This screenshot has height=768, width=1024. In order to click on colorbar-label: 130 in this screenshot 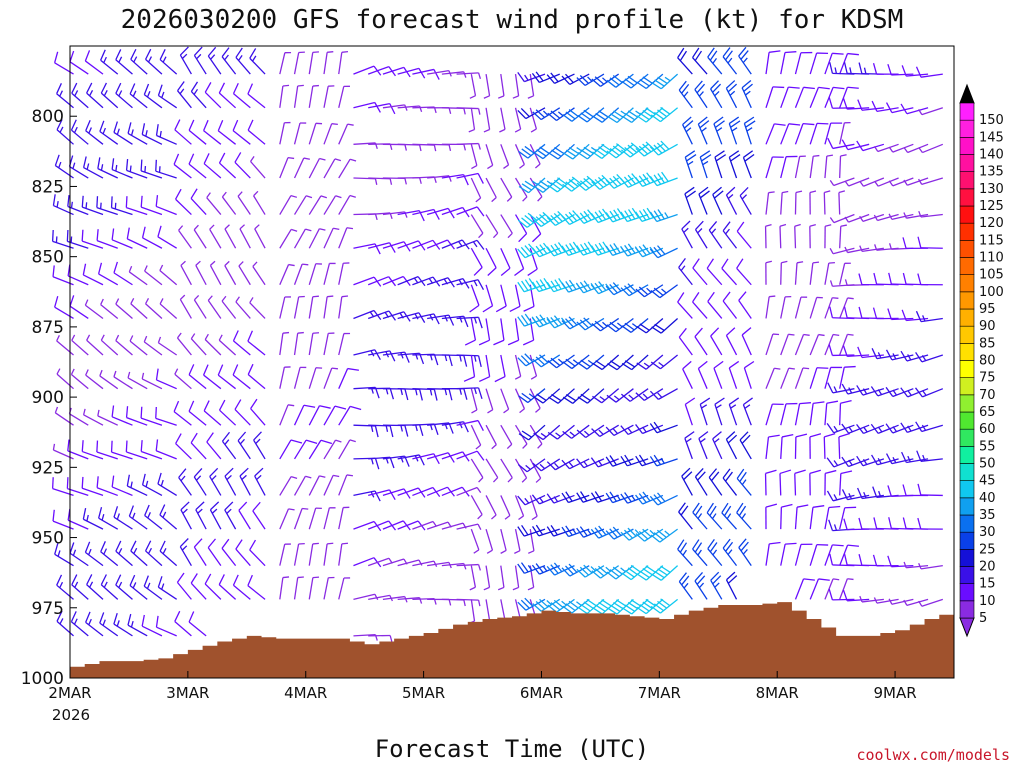, I will do `click(991, 189)`.